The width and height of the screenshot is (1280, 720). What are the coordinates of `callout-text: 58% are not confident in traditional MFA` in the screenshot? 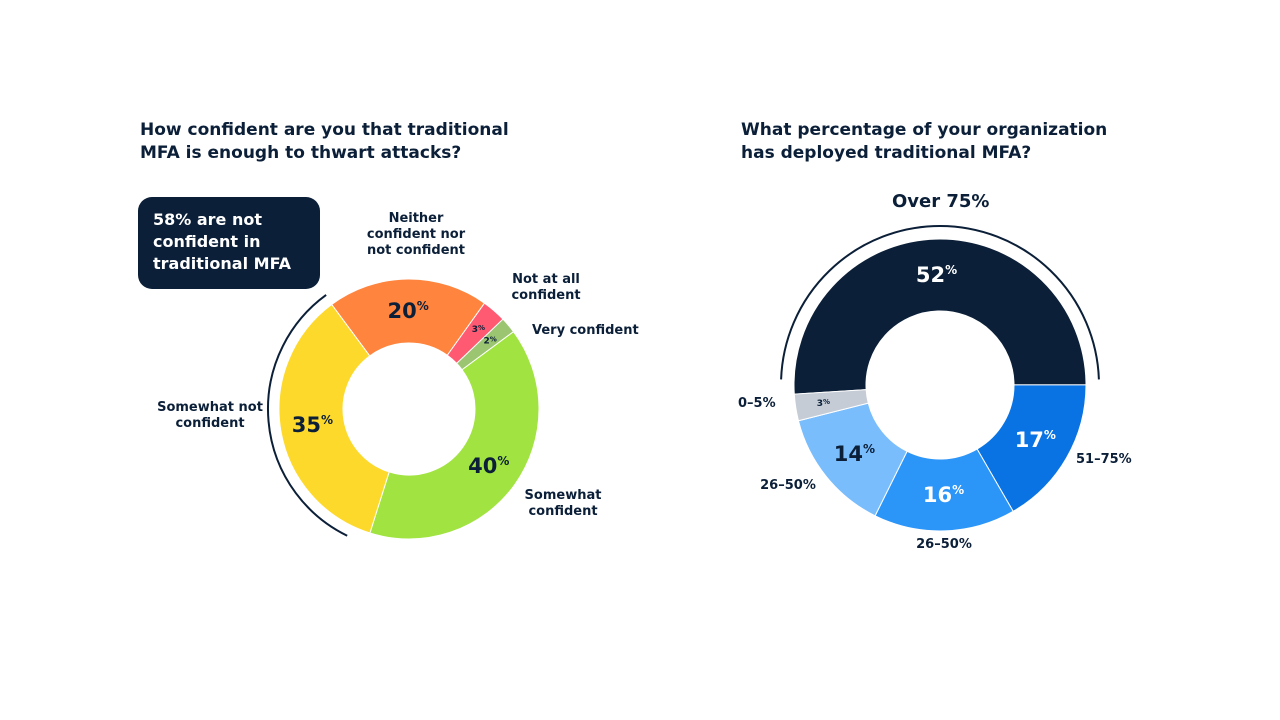 It's located at (222, 241).